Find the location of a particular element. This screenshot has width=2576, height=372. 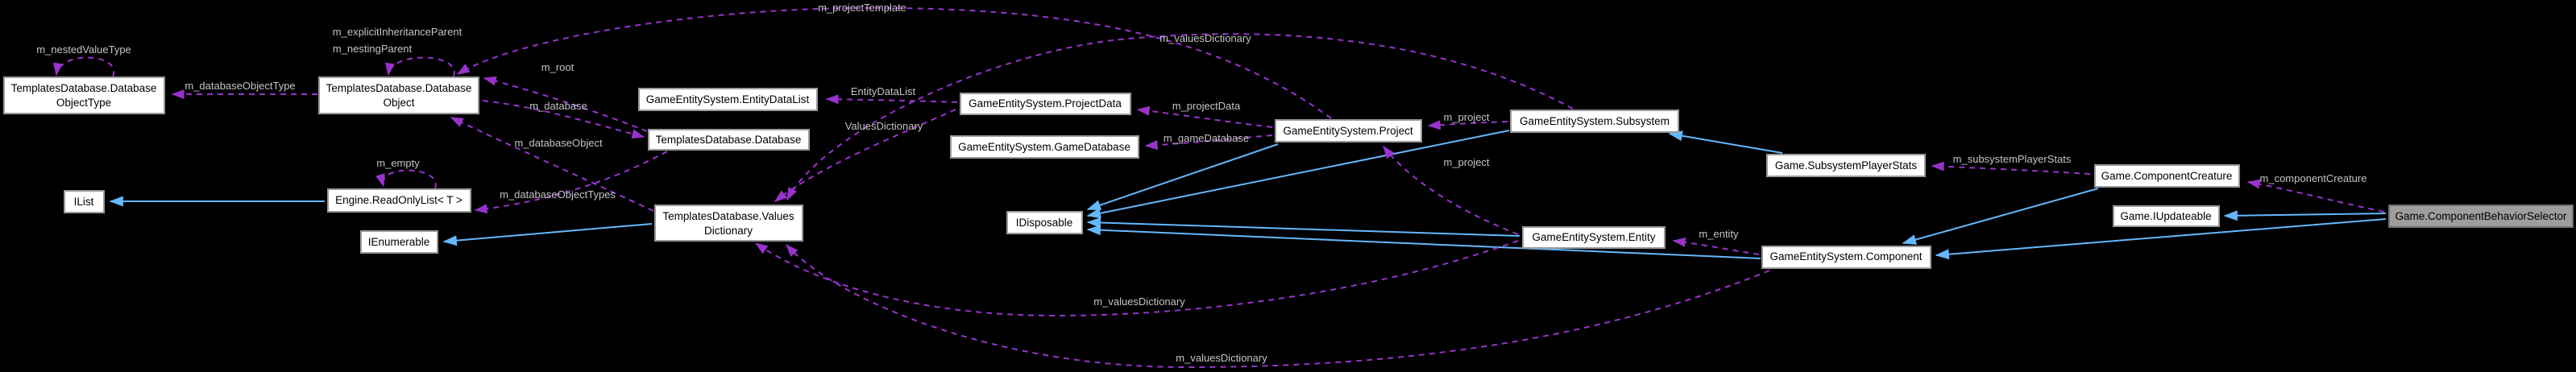

edge-valuesdictionary-to-ienumerable is located at coordinates (547, 235).